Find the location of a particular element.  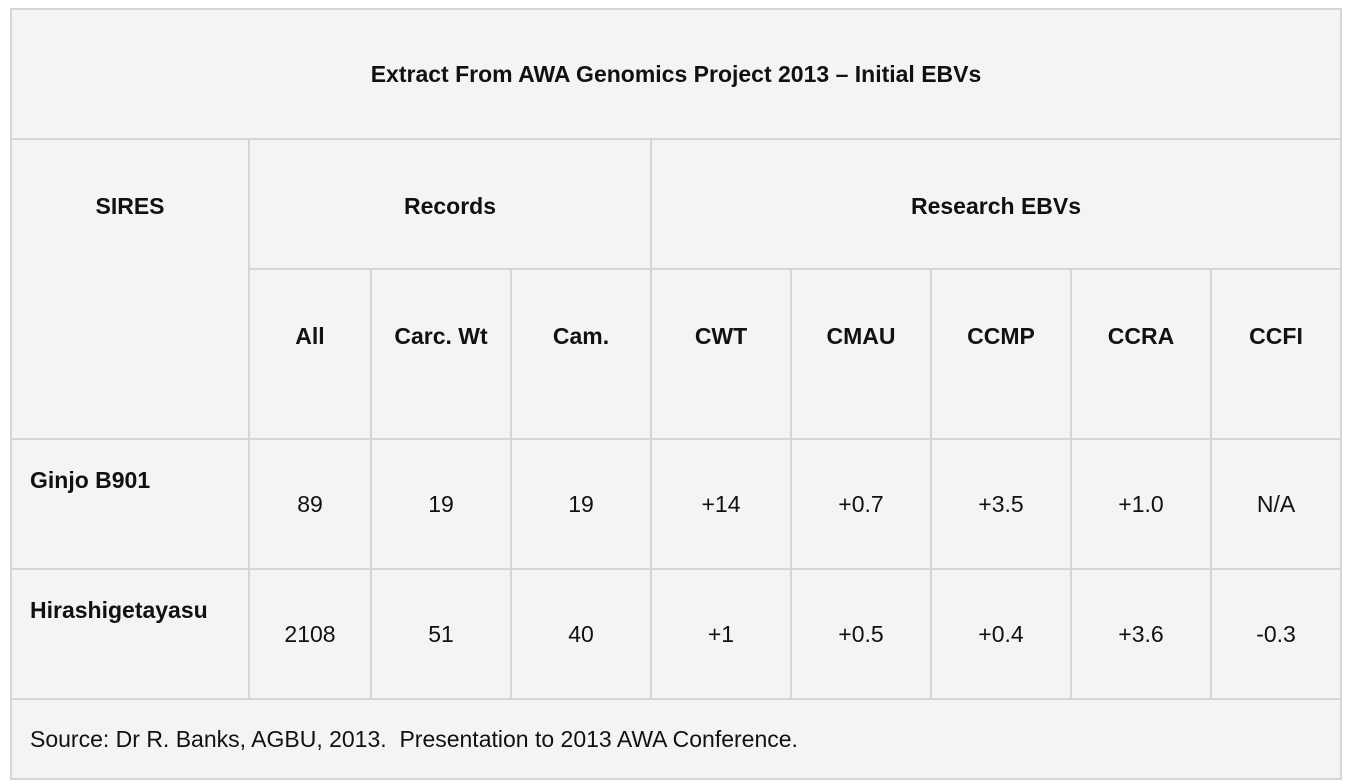

column-header: CCMP is located at coordinates (1001, 354).